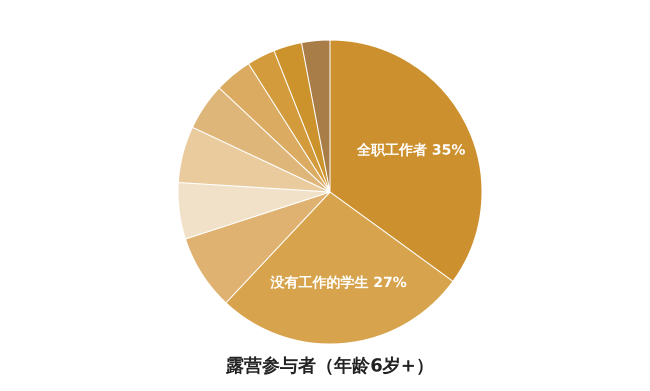 The width and height of the screenshot is (650, 391). What do you see at coordinates (338, 282) in the screenshot?
I see `slice-label: 没有工作的学生 27%` at bounding box center [338, 282].